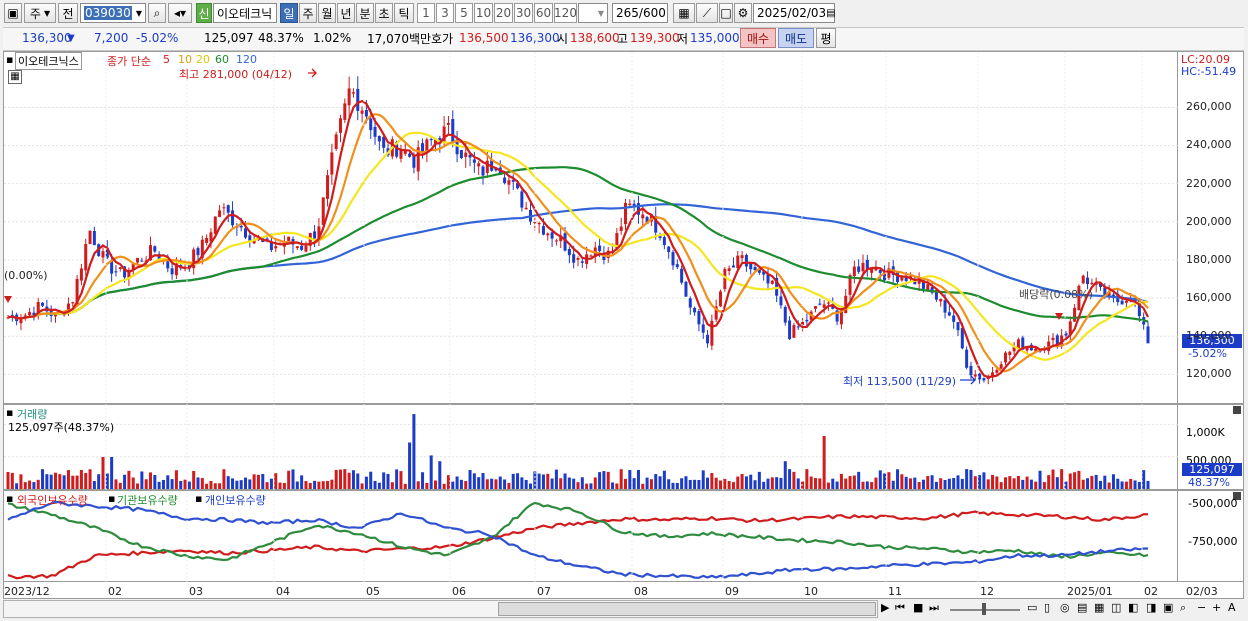 The width and height of the screenshot is (1248, 621). I want to click on scroll-right-icon: ▶, so click(885, 607).